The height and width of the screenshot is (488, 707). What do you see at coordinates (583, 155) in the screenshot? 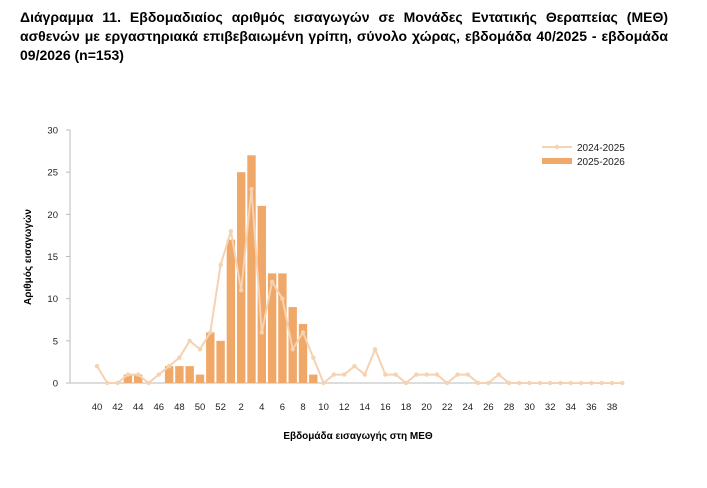
I see `legend: 2024-2025 2025-2026` at bounding box center [583, 155].